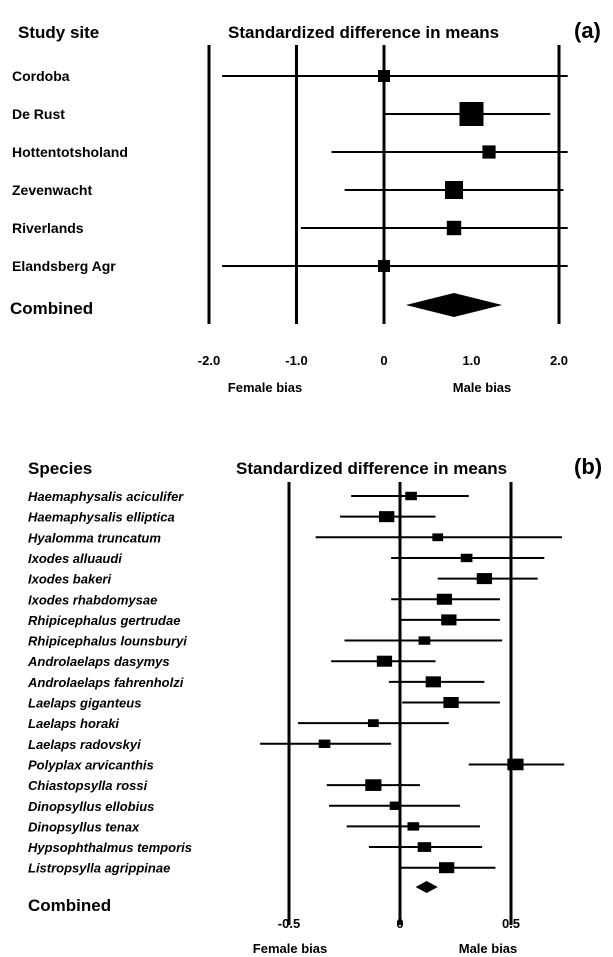 The height and width of the screenshot is (957, 613). What do you see at coordinates (371, 468) in the screenshot?
I see `panel-b-title: Standardized difference in means` at bounding box center [371, 468].